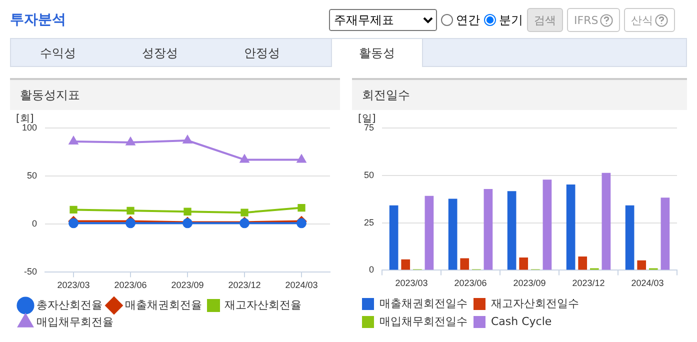 This screenshot has height=342, width=697. What do you see at coordinates (263, 305) in the screenshot?
I see `legend-label: 재고자산회전율` at bounding box center [263, 305].